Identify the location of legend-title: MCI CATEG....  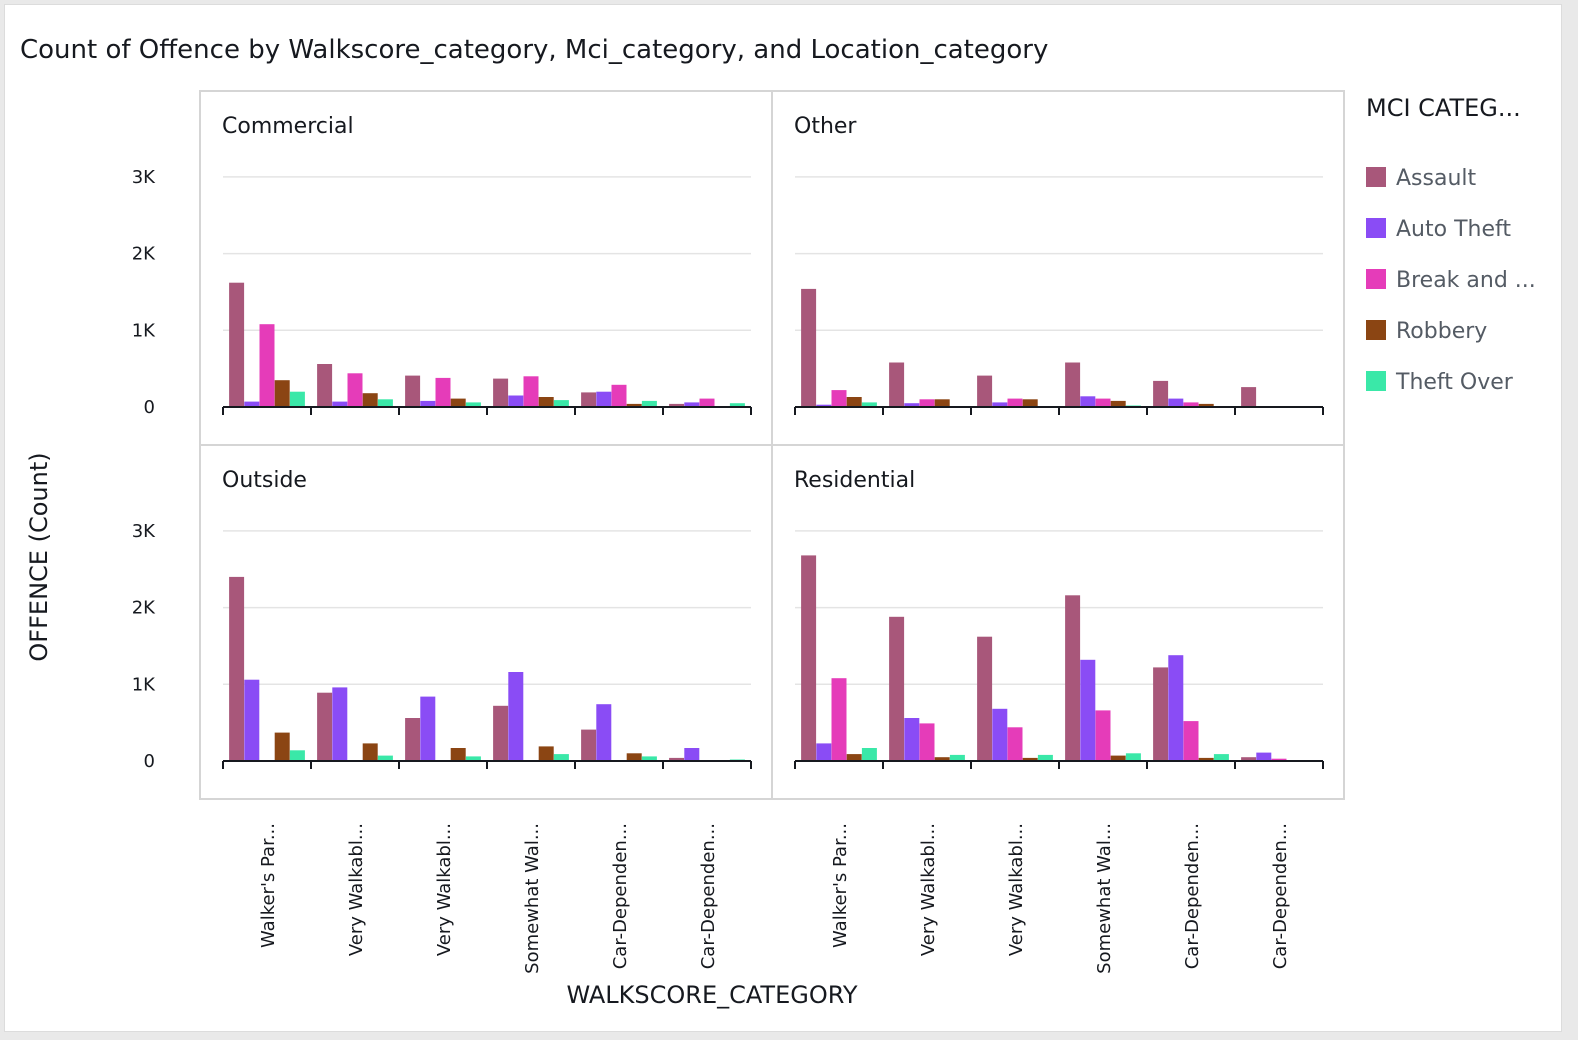
(1443, 108).